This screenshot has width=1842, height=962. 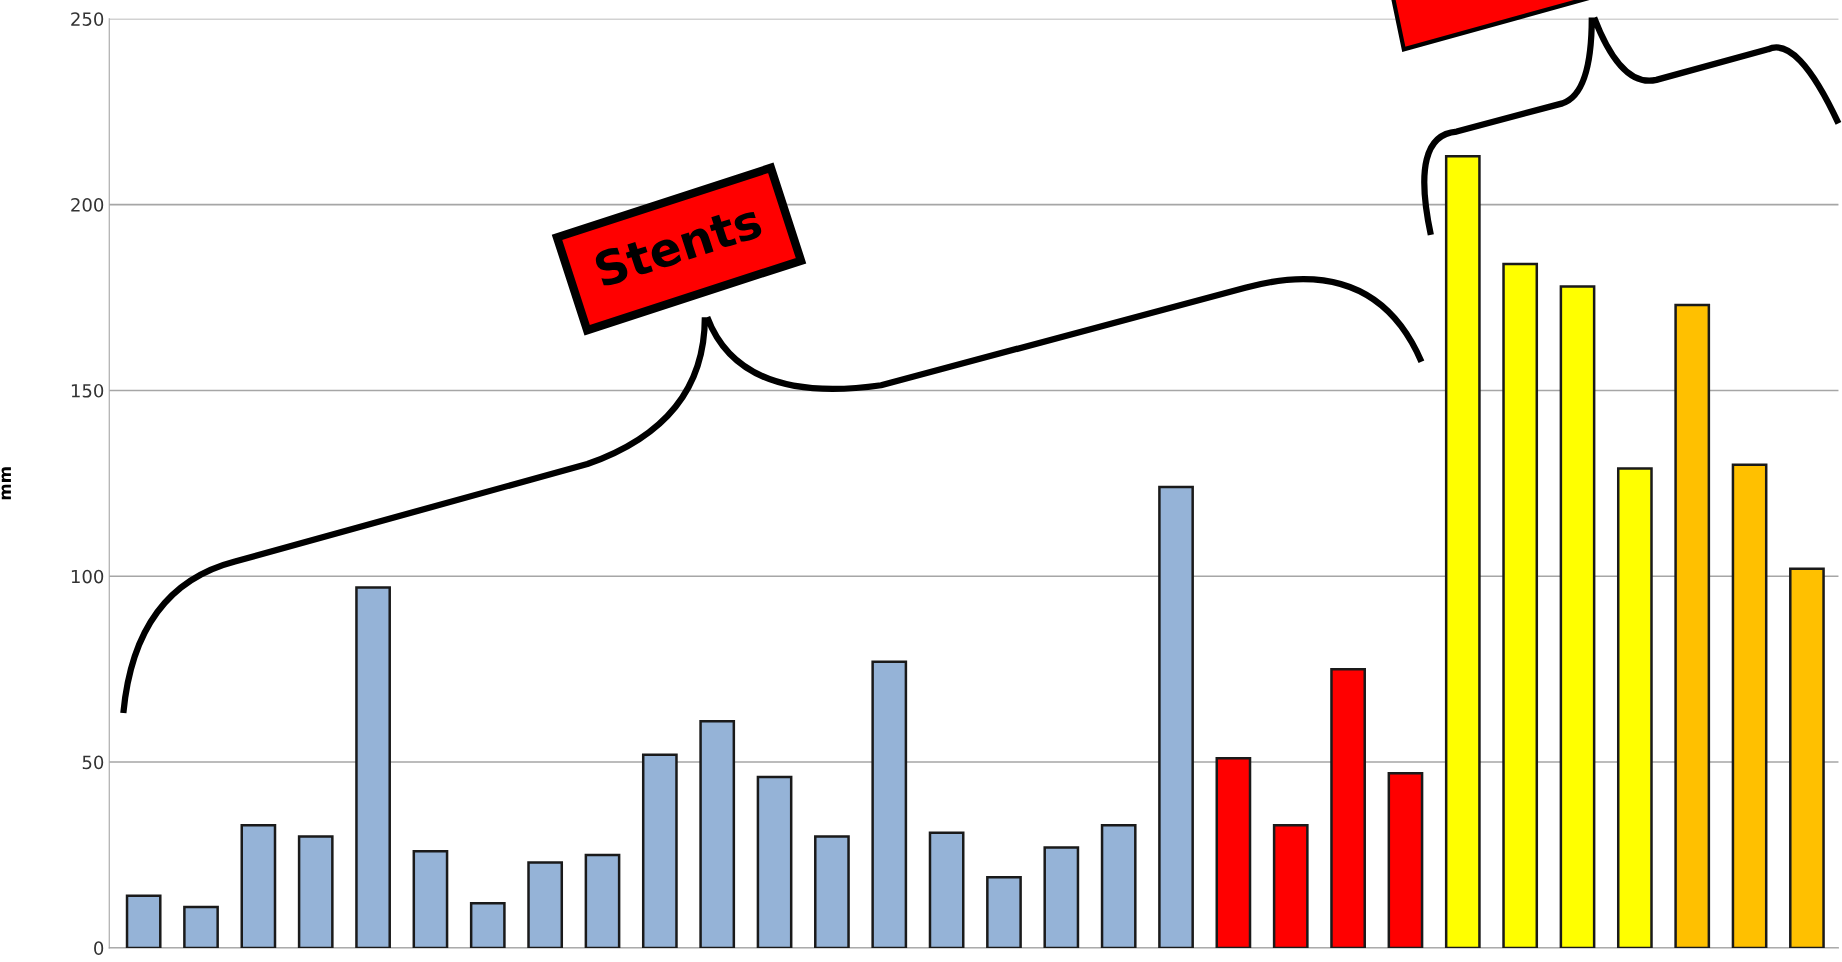 I want to click on y-tick-label: 150, so click(x=87, y=390).